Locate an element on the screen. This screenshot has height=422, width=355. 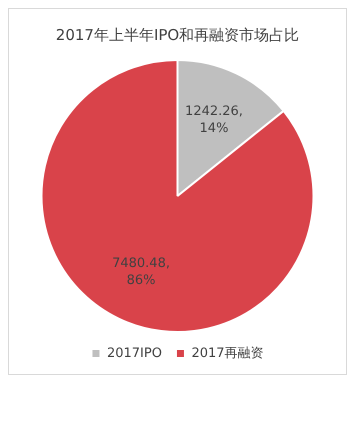
data-label: 1242.26, 14% is located at coordinates (214, 120).